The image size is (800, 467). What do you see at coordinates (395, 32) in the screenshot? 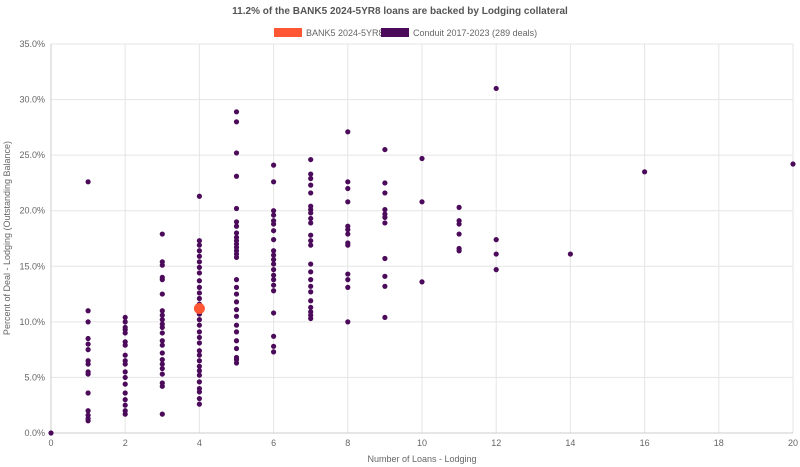
I see `legend-swatch-conduit` at bounding box center [395, 32].